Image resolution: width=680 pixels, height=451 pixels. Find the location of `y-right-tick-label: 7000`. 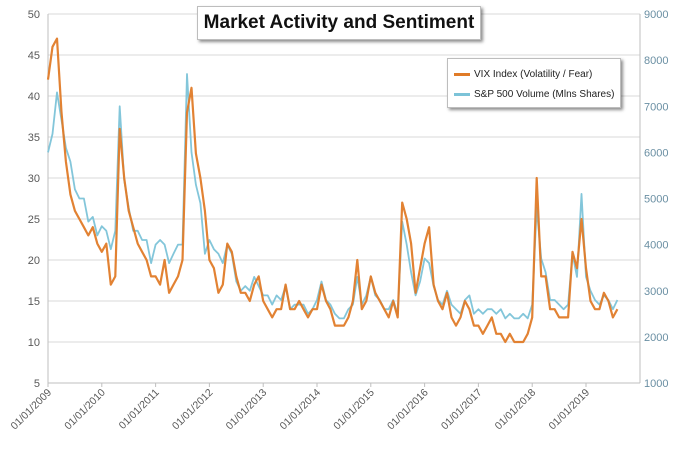

y-right-tick-label: 7000 is located at coordinates (656, 107).